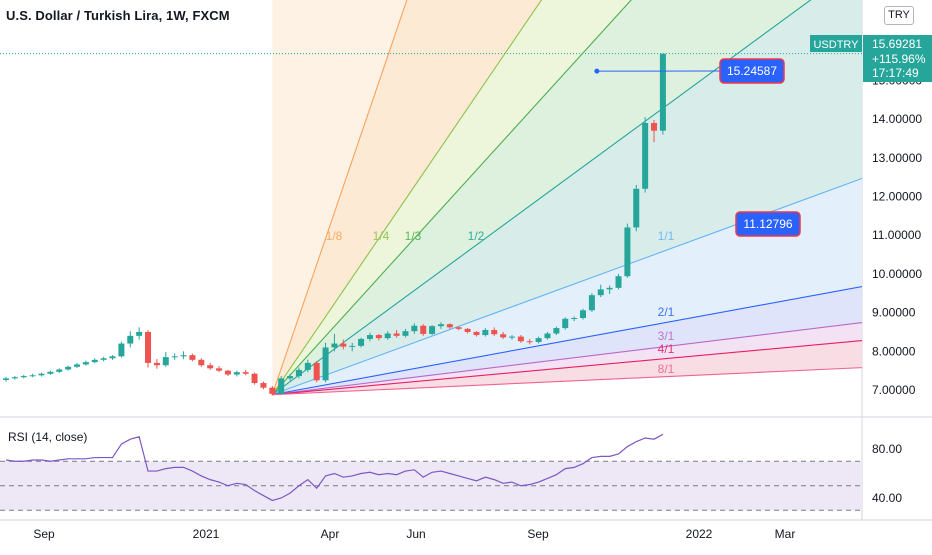  I want to click on price-tick: 9.00000, so click(894, 313).